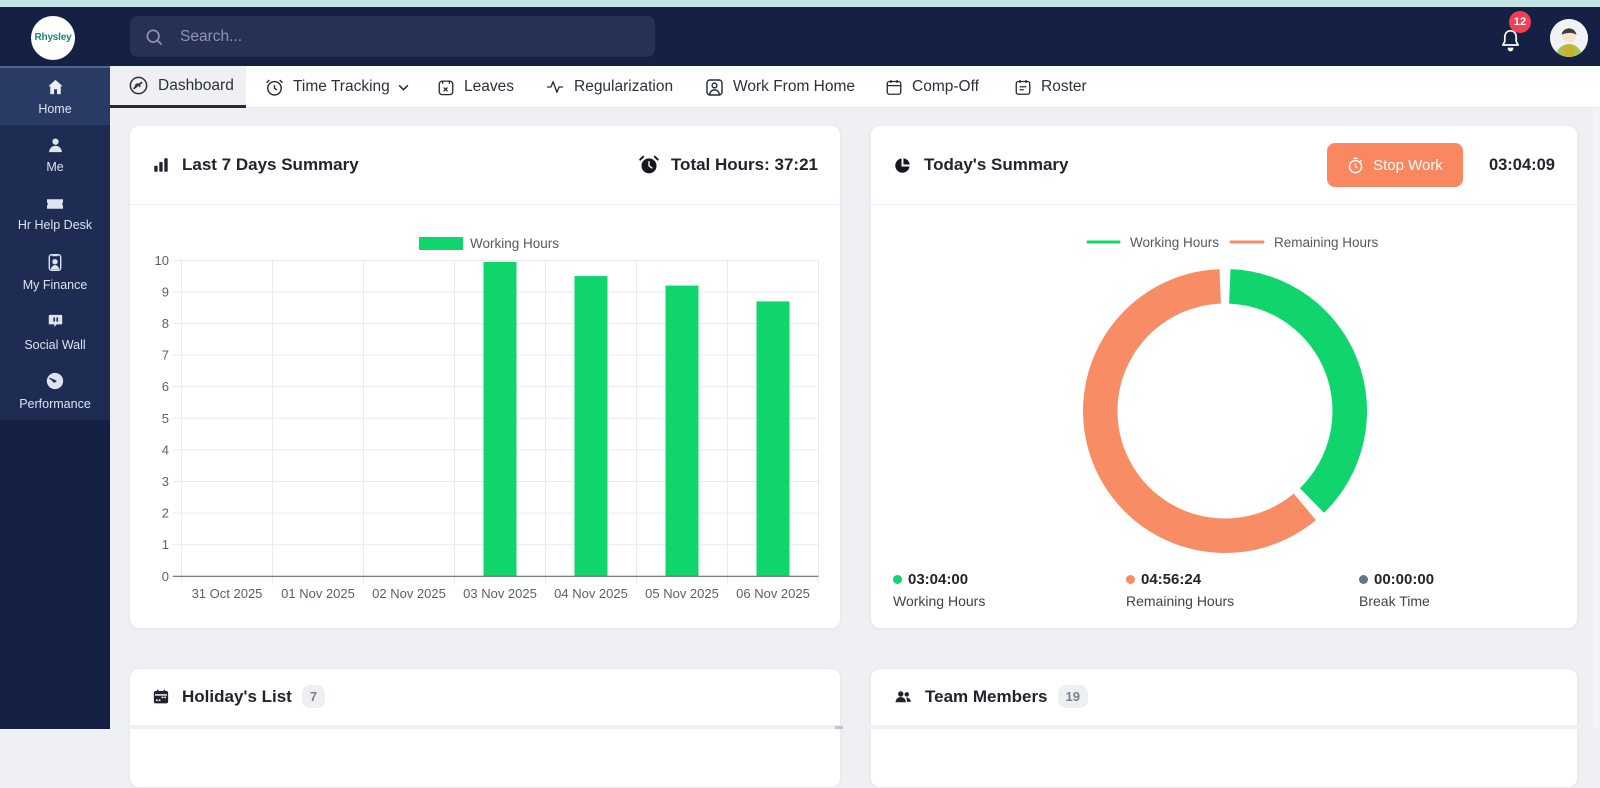 The image size is (1600, 788). I want to click on svg-text: 3, so click(165, 481).